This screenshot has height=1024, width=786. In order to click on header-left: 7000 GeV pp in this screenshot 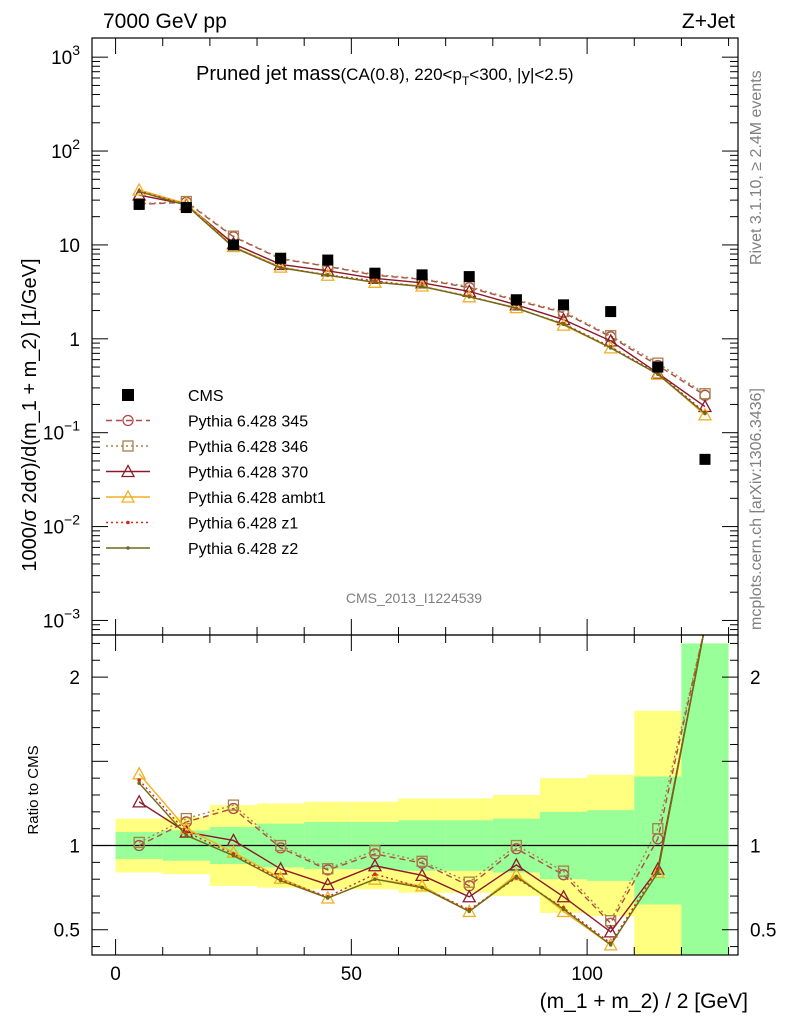, I will do `click(165, 21)`.